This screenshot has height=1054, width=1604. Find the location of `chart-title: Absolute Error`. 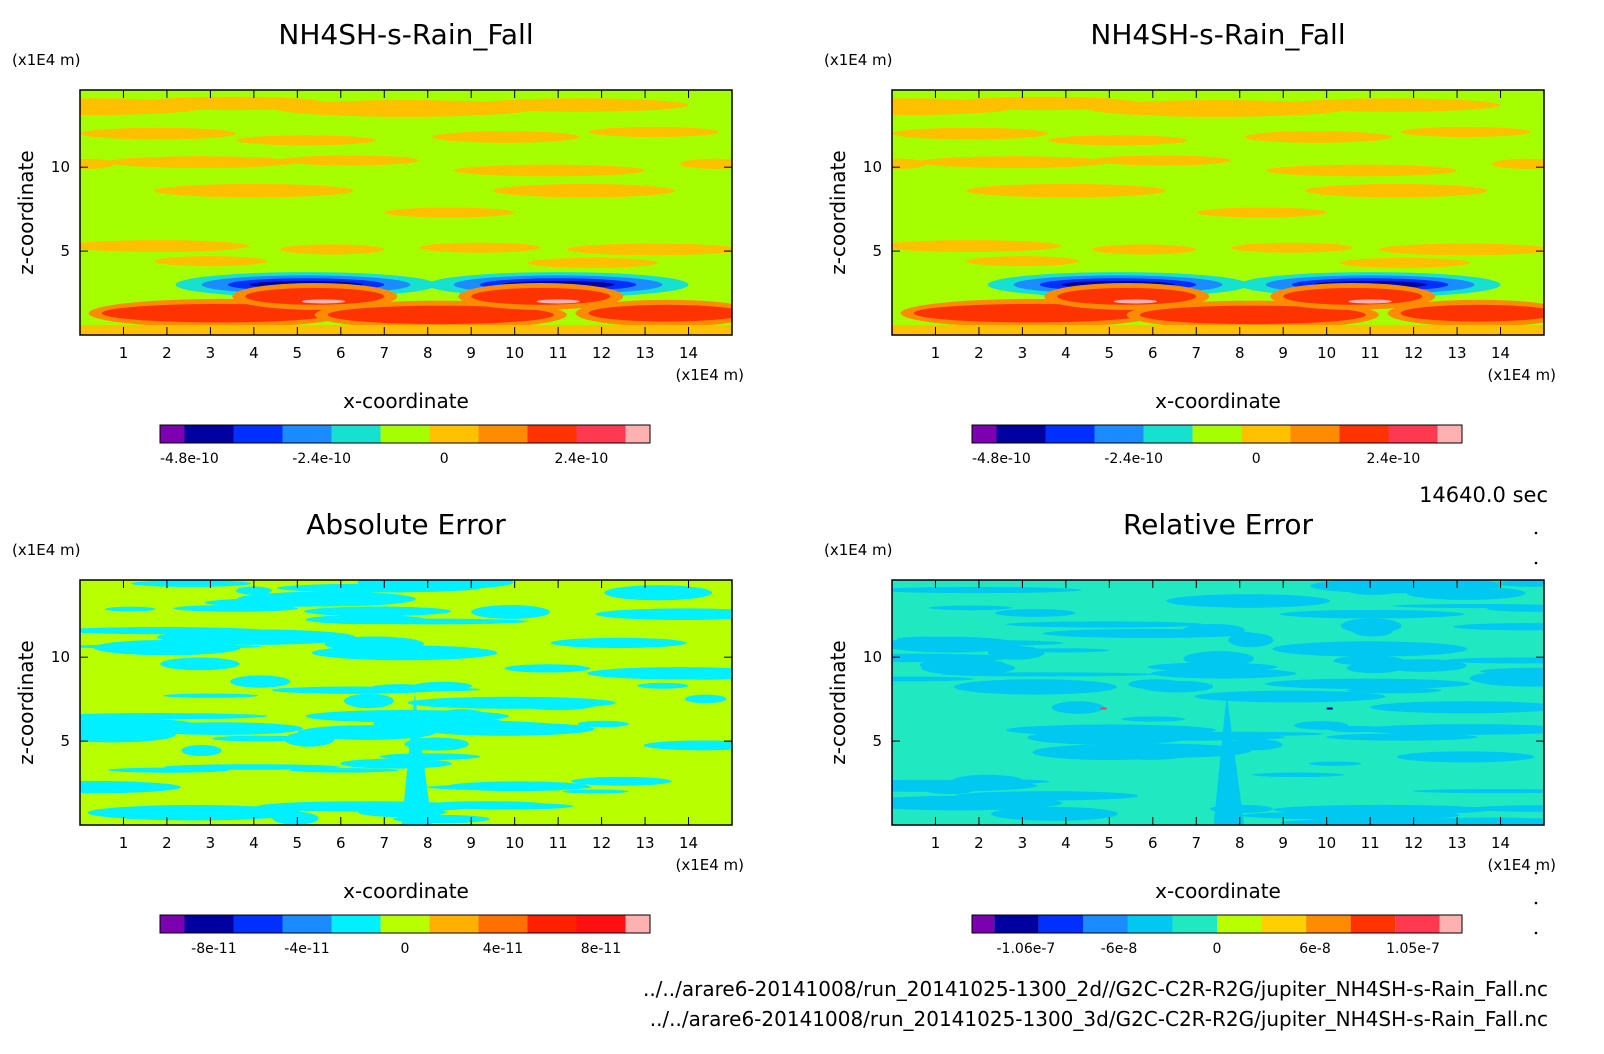

chart-title: Absolute Error is located at coordinates (406, 524).